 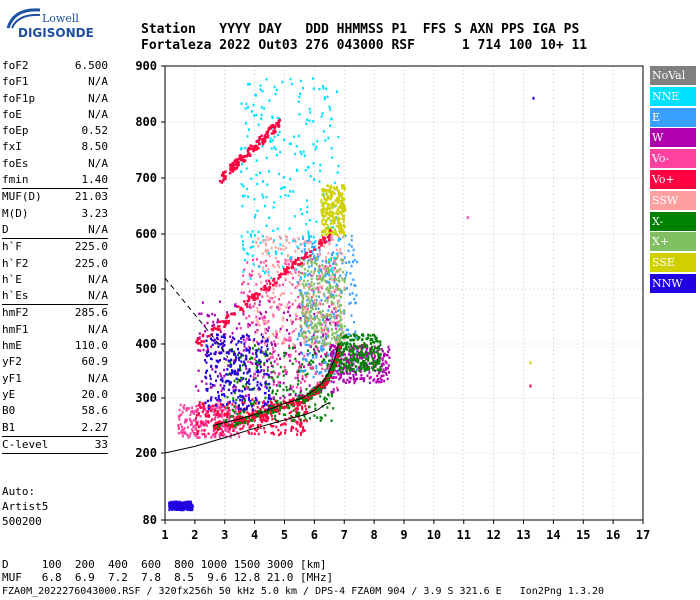 I want to click on legend-item: SSW, so click(x=673, y=200).